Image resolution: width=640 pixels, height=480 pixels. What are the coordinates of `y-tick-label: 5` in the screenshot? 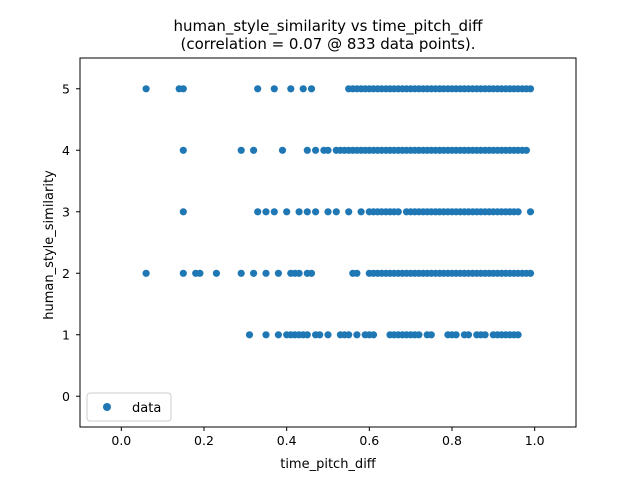 It's located at (66, 88).